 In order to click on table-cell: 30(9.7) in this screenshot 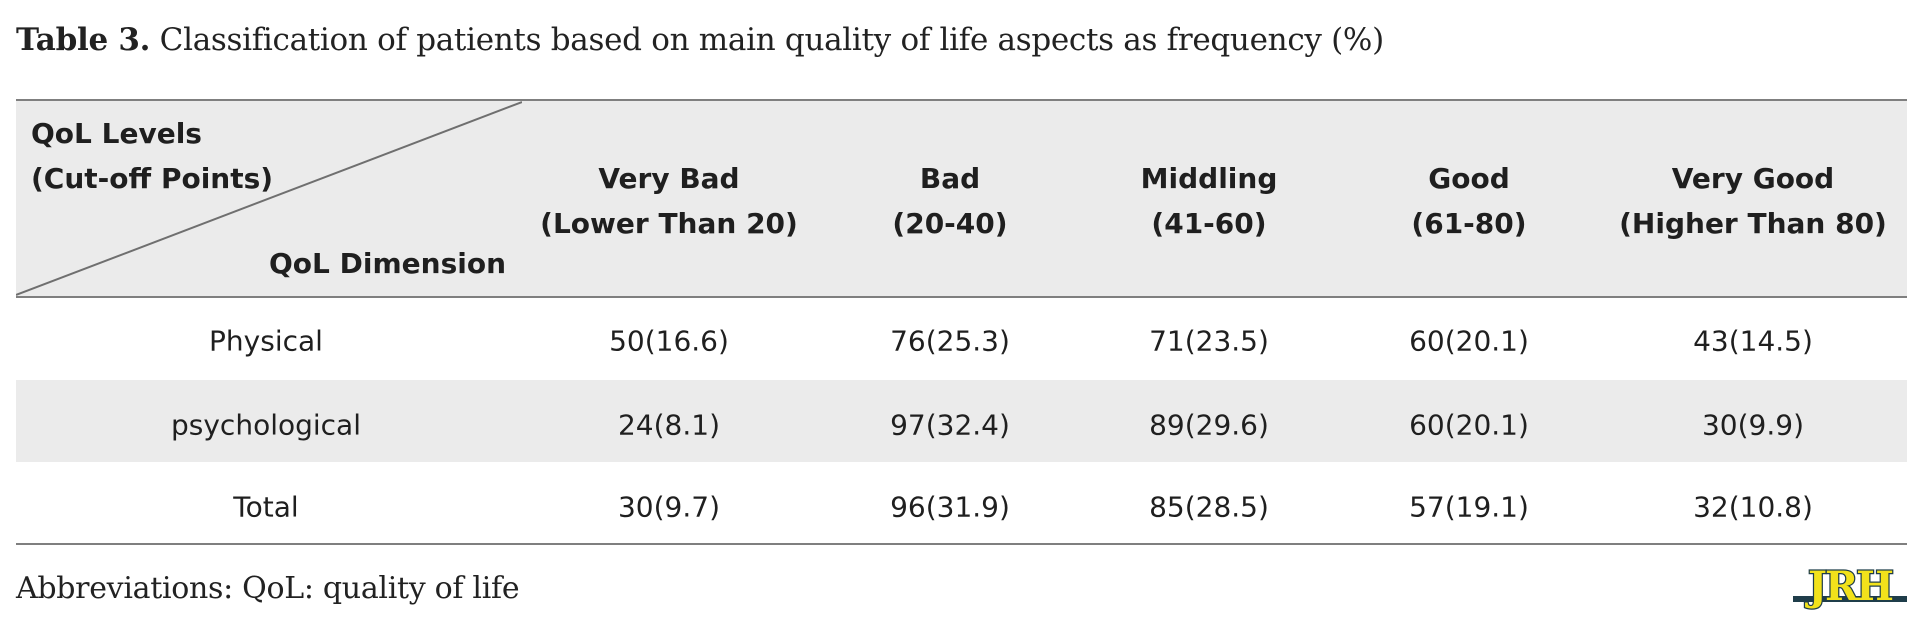, I will do `click(669, 507)`.